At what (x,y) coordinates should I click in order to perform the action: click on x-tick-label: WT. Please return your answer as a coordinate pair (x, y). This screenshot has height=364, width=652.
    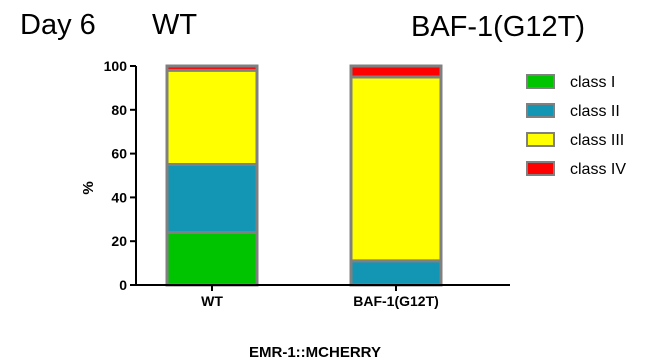
    Looking at the image, I should click on (212, 301).